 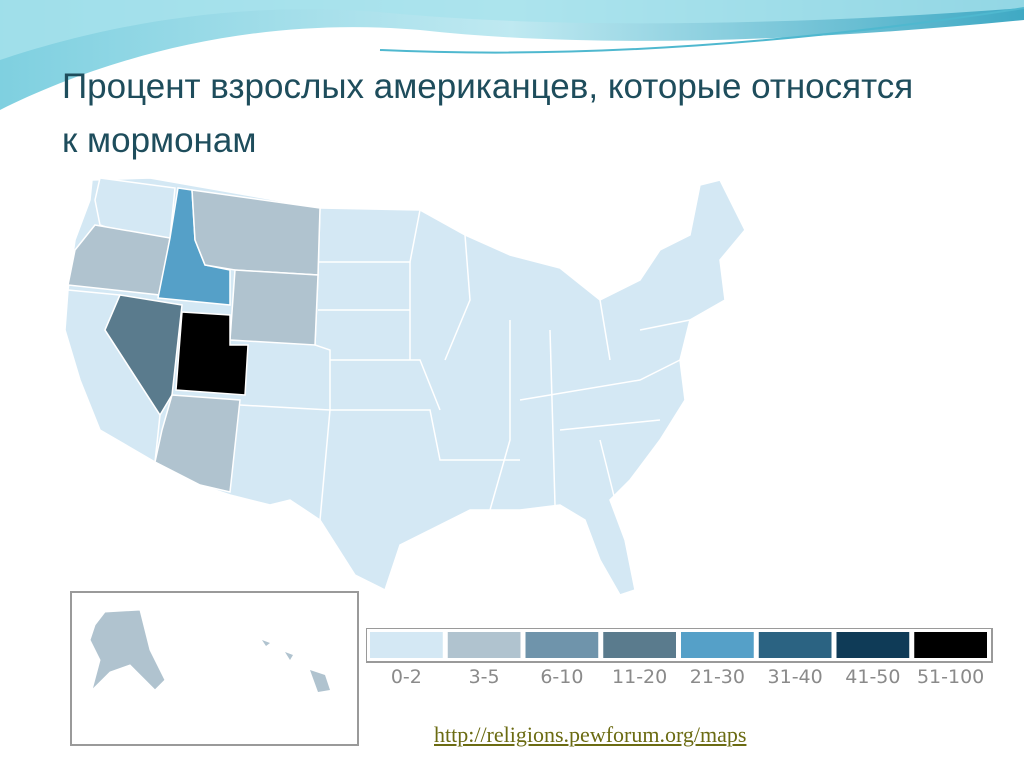 I want to click on legend-label: 6-10, so click(x=561, y=677).